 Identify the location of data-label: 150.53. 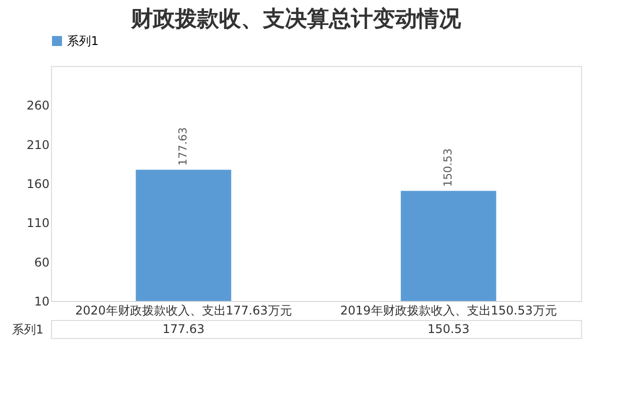
(448, 167).